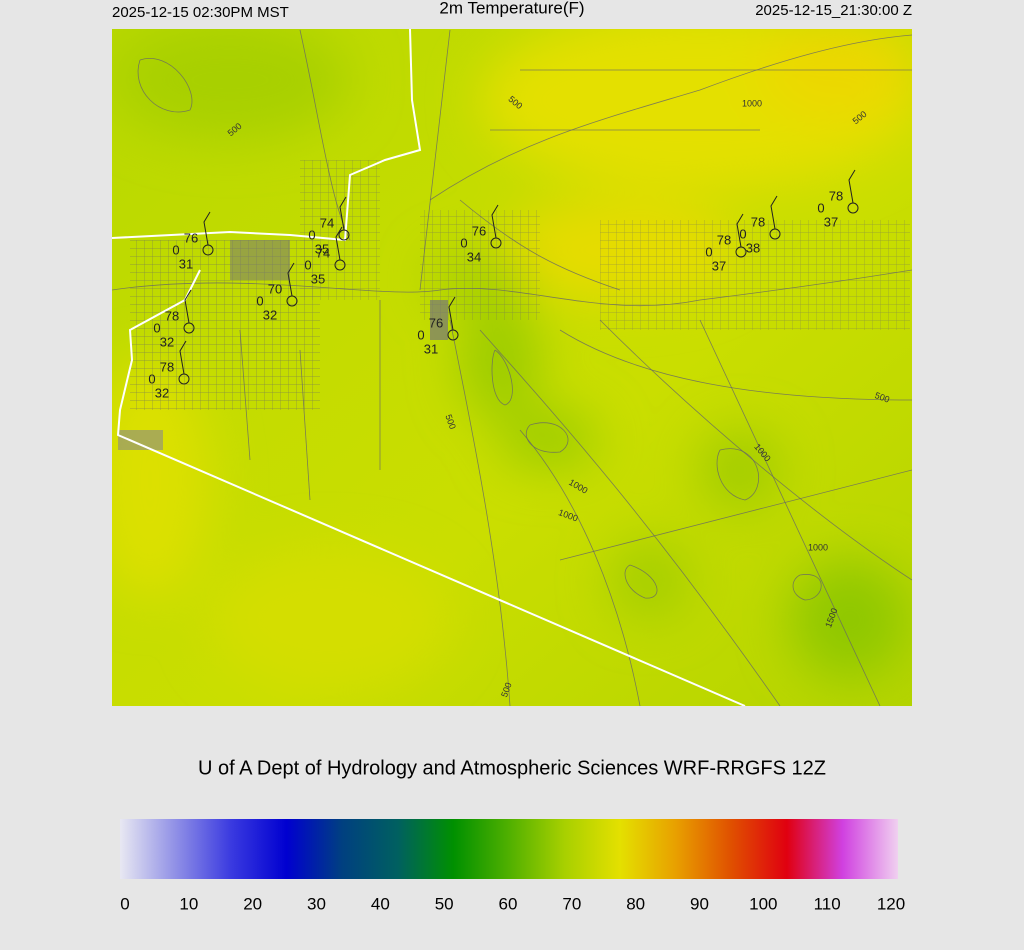 The image size is (1024, 950). Describe the element at coordinates (275, 288) in the screenshot. I see `station-temp: 70` at that location.